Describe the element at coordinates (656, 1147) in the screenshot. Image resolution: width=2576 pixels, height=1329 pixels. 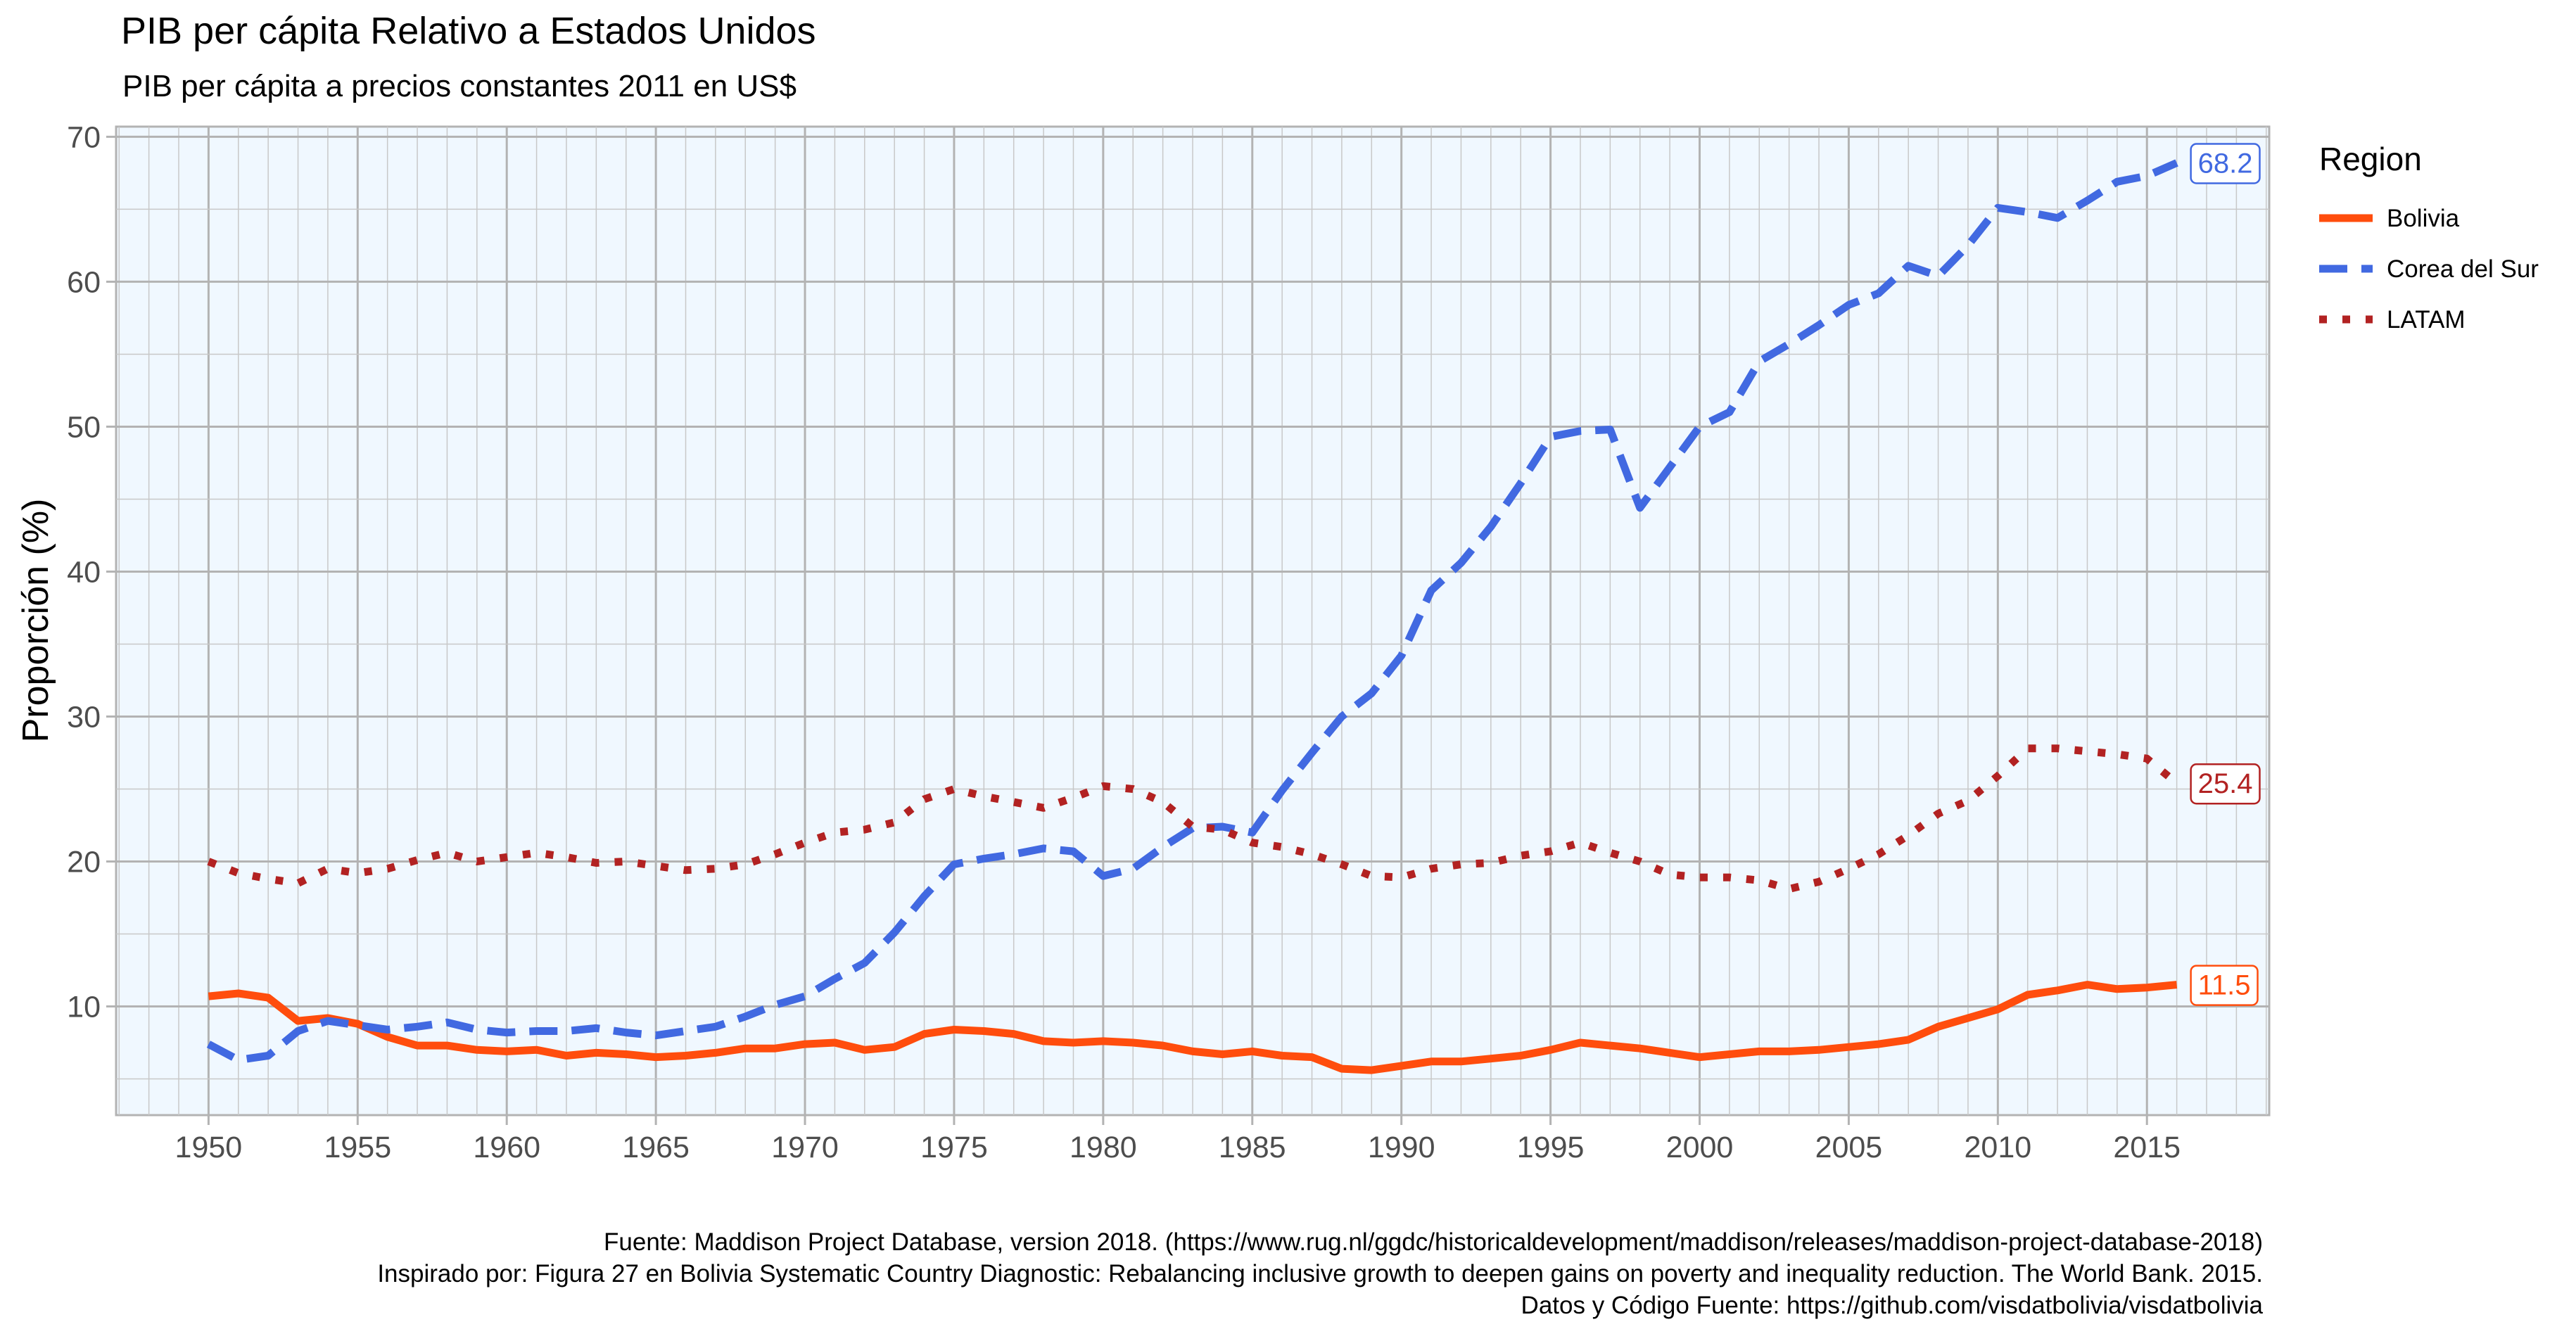
I see `x-tick-label: 1965` at that location.